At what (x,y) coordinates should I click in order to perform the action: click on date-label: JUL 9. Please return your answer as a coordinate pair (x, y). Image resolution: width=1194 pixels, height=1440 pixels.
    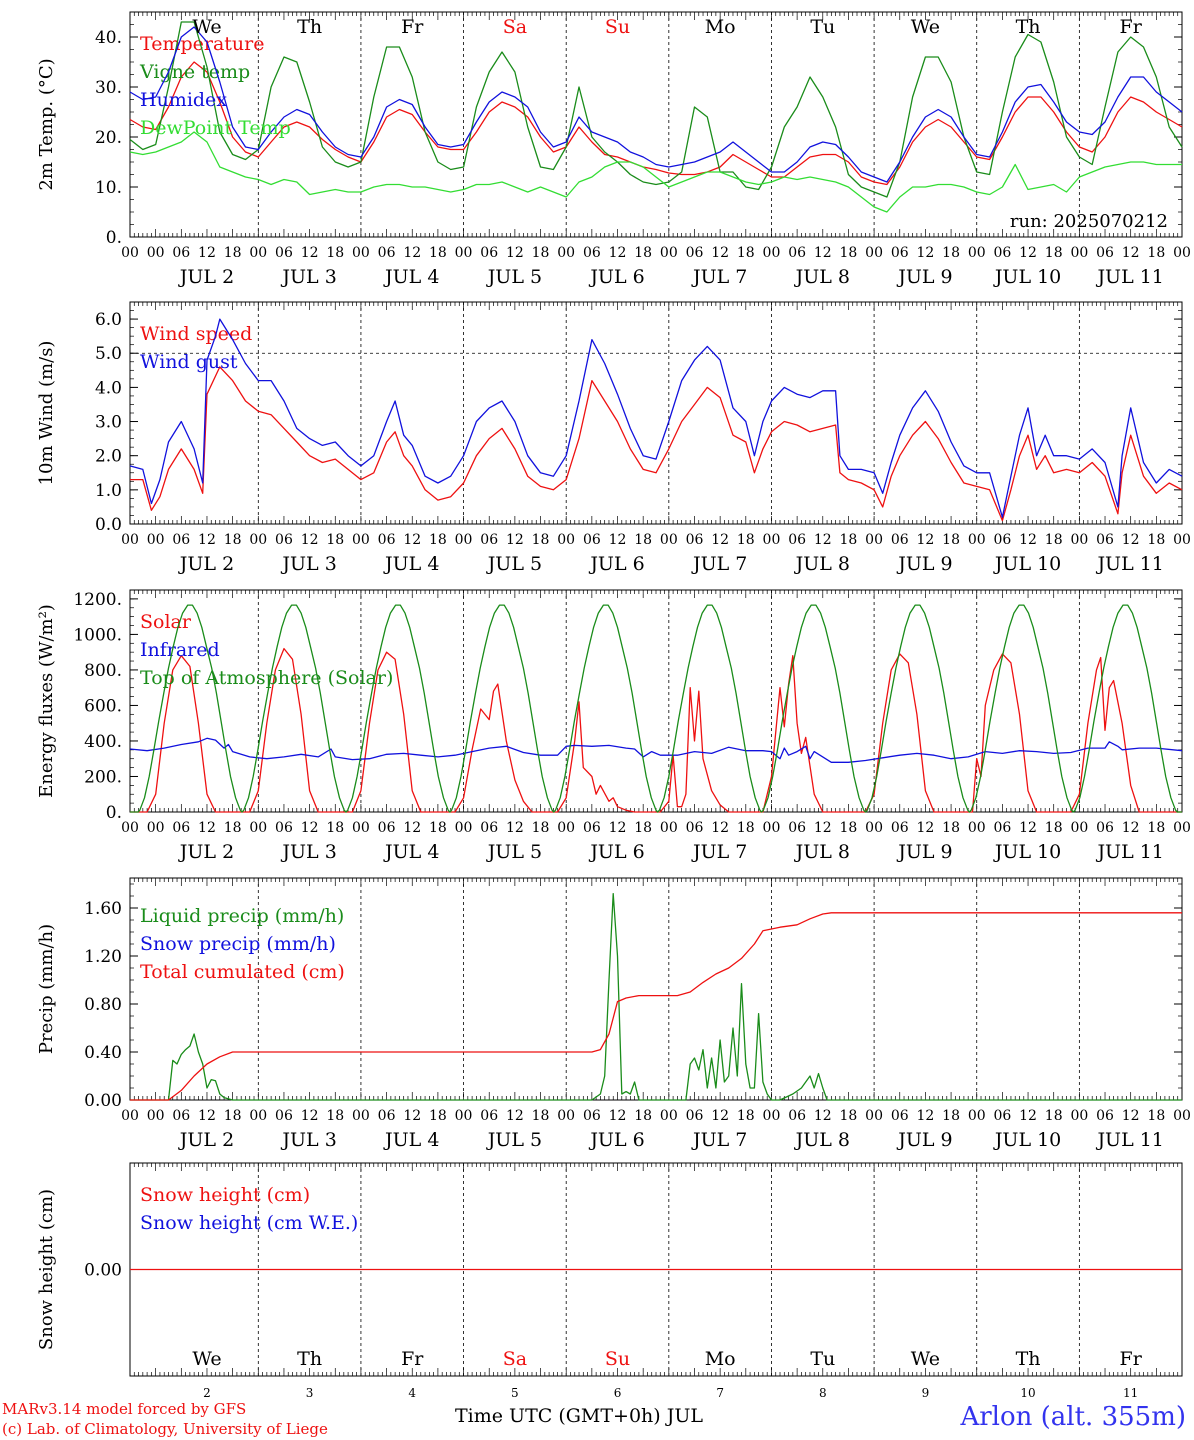
    Looking at the image, I should click on (924, 564).